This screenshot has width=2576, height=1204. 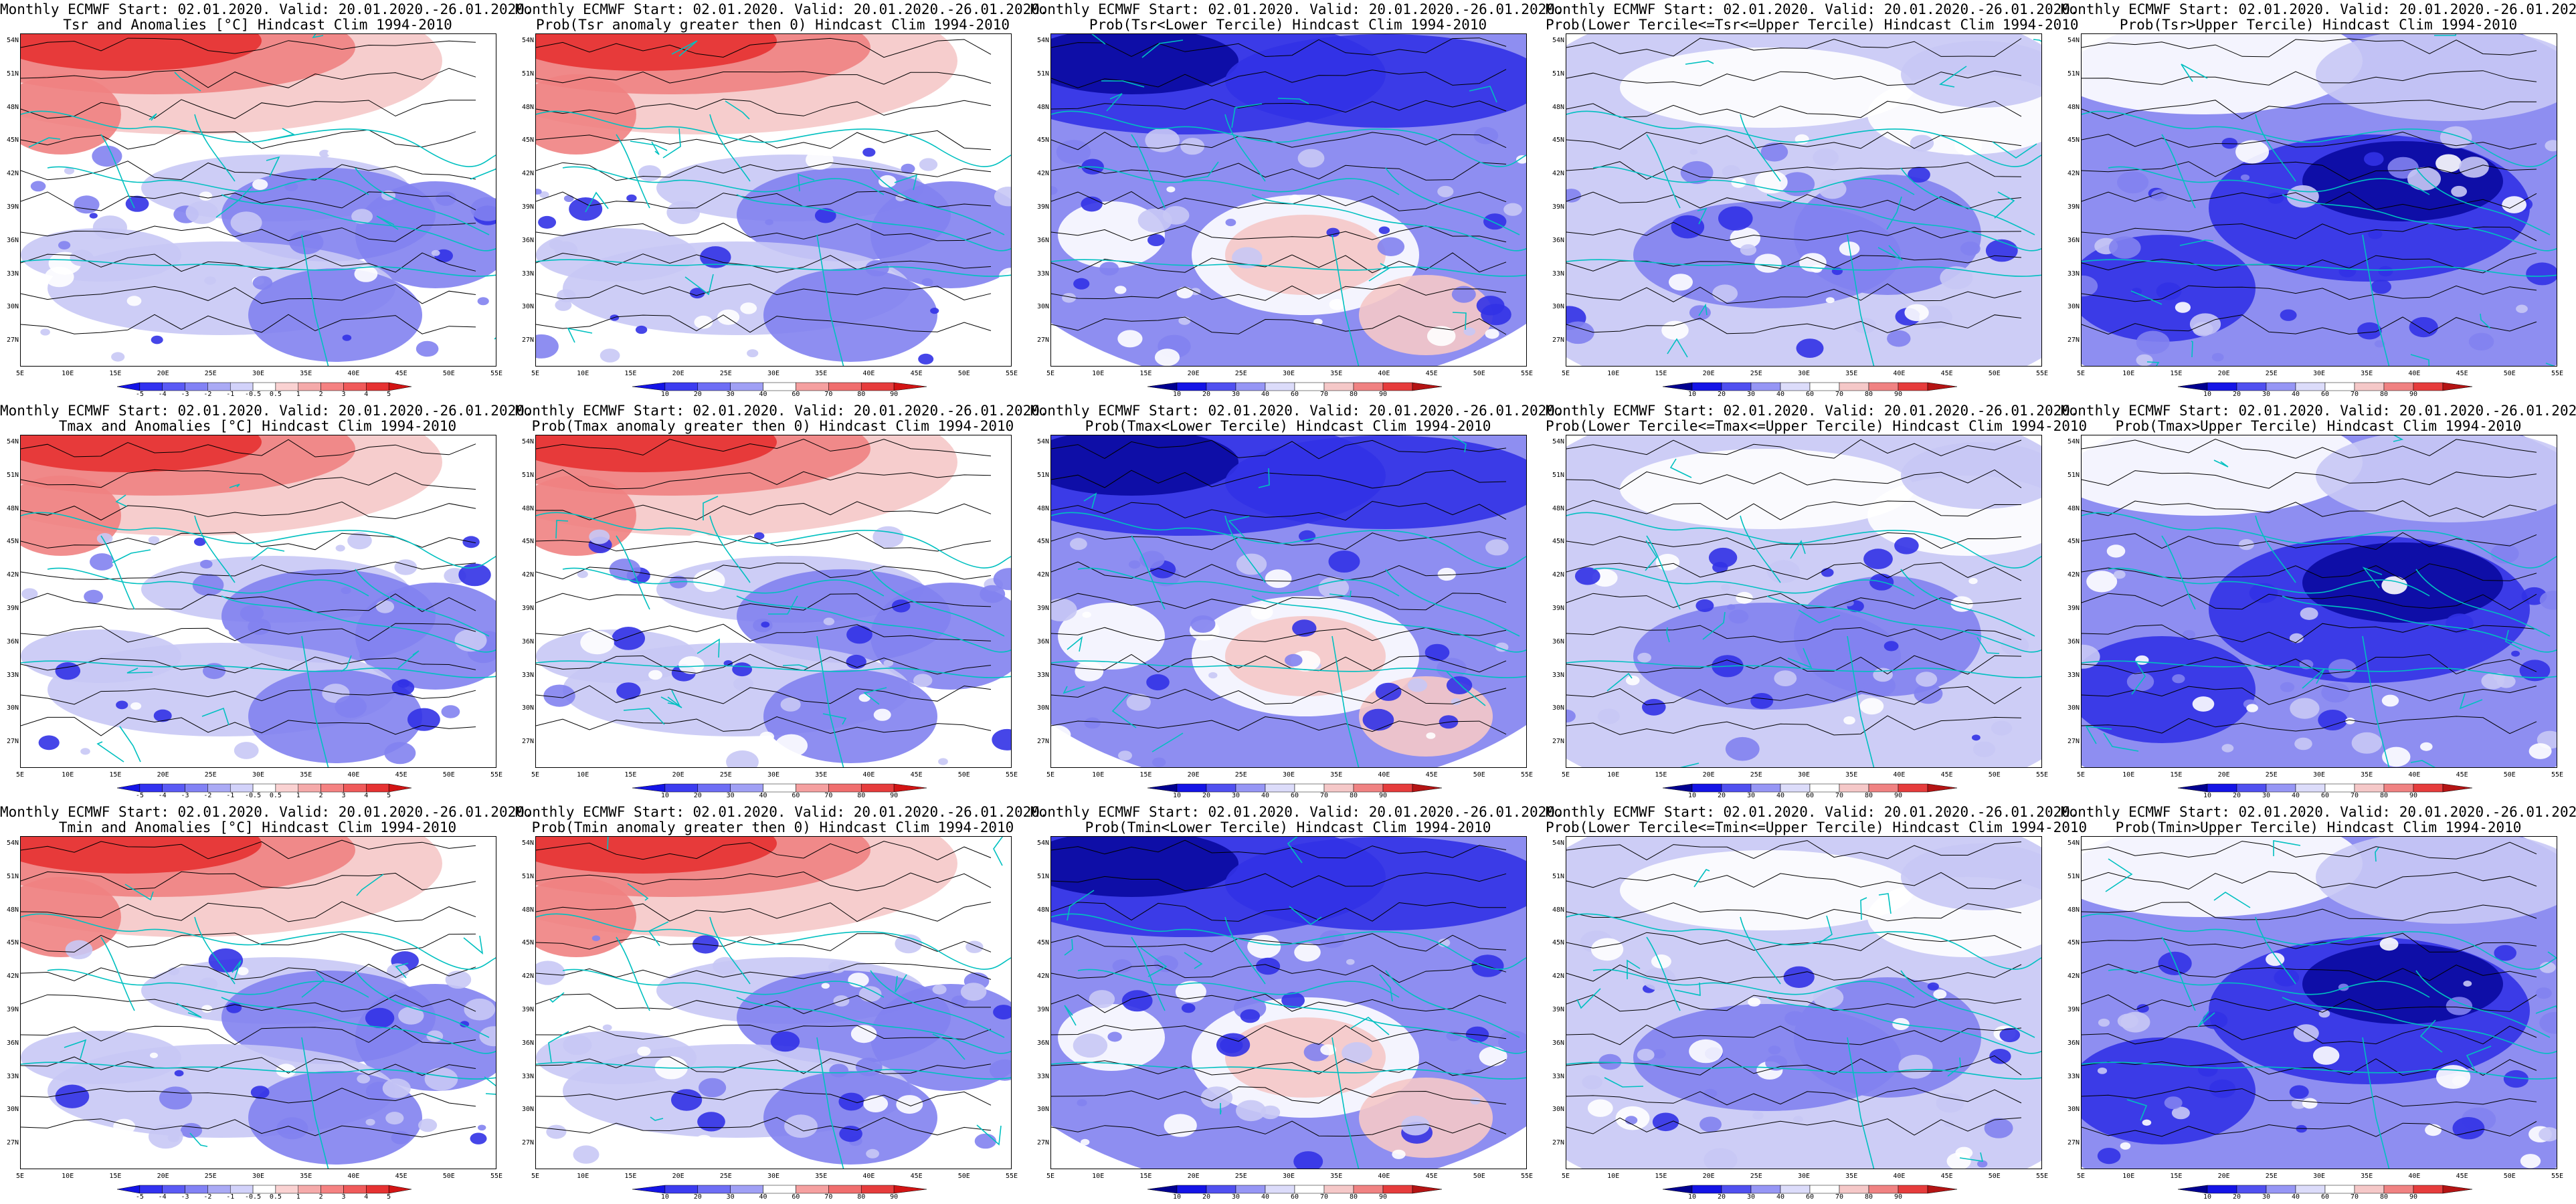 What do you see at coordinates (185, 1197) in the screenshot?
I see `colorbar-tick: -3` at bounding box center [185, 1197].